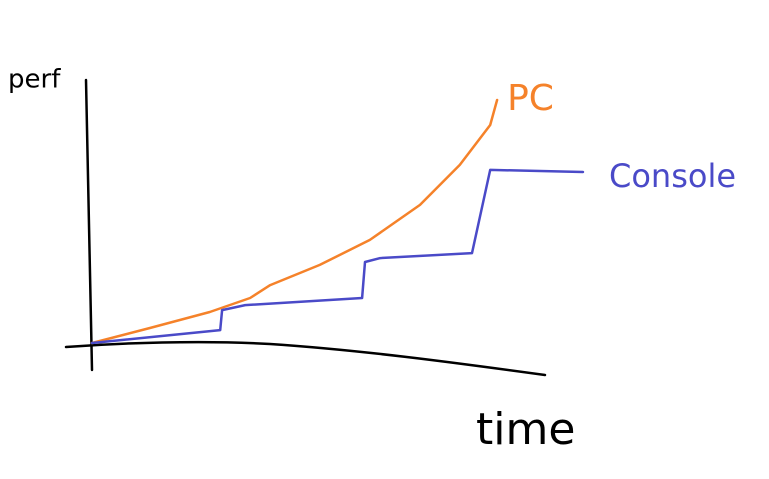 The image size is (769, 479). I want to click on series-label: PC, so click(530, 98).